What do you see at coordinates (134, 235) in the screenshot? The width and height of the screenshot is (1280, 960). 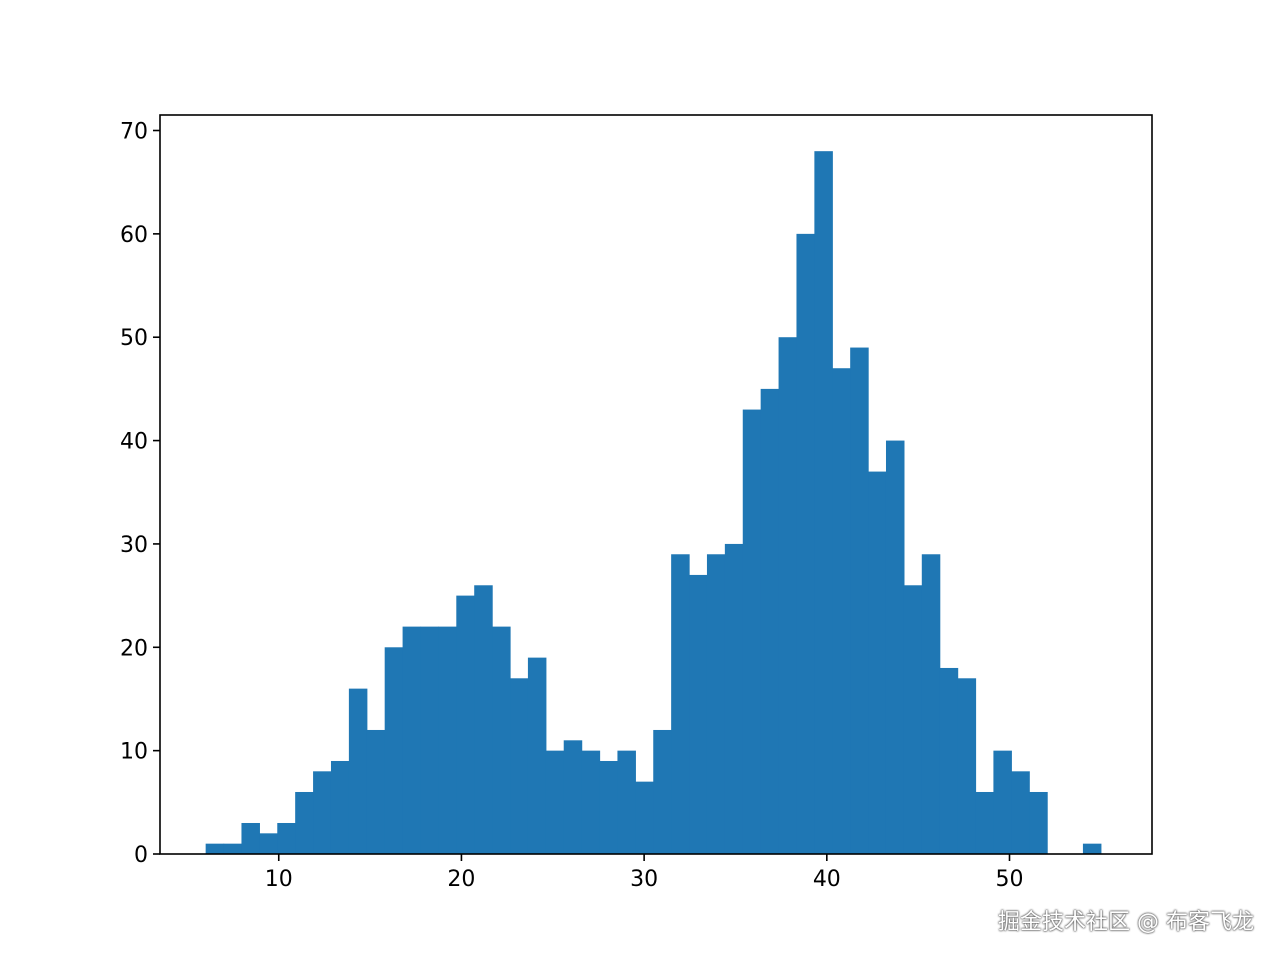 I see `y-tick-label: 60` at bounding box center [134, 235].